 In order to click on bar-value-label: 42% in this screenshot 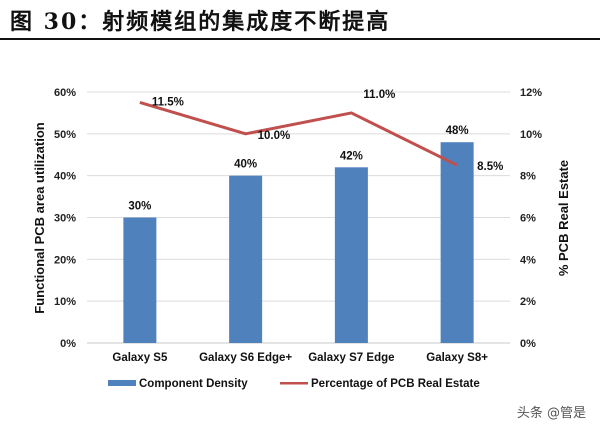, I will do `click(351, 156)`.